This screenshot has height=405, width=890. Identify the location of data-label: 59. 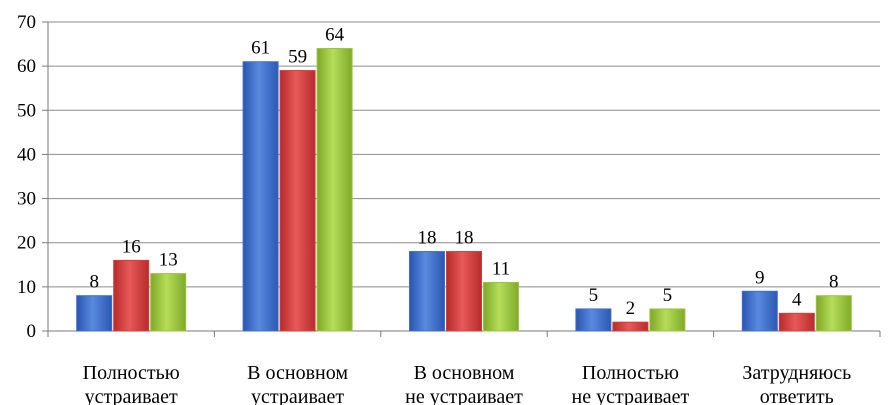
(297, 57).